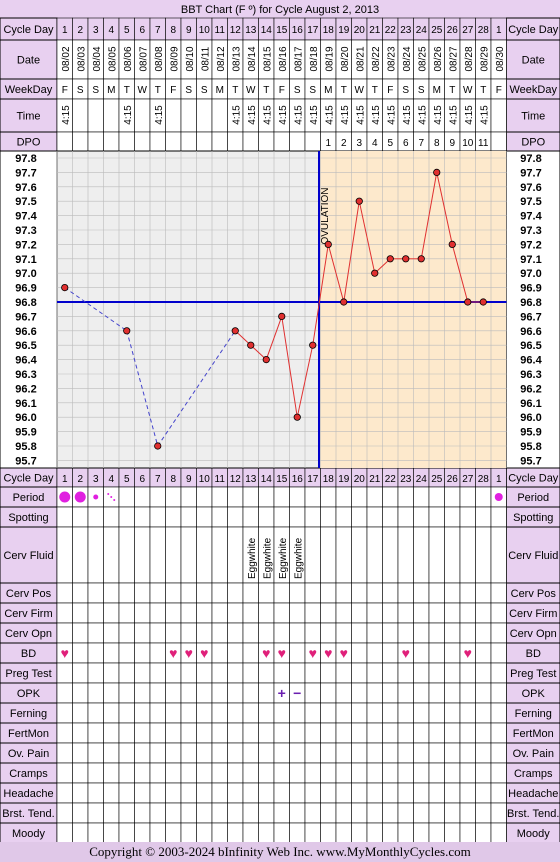  What do you see at coordinates (533, 309) in the screenshot?
I see `y-axis-right-bg` at bounding box center [533, 309].